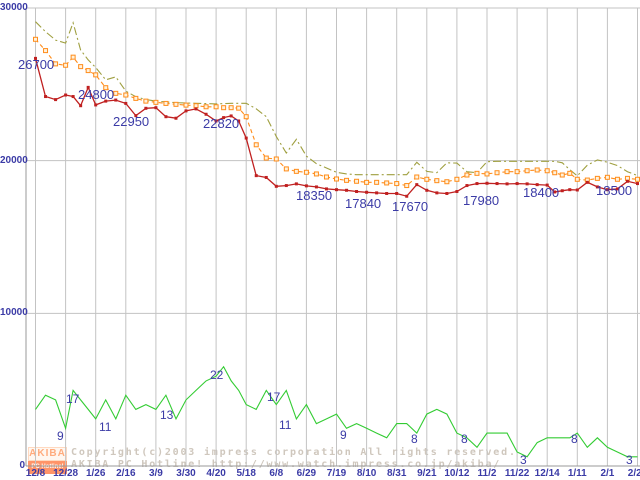 This screenshot has width=640, height=480. What do you see at coordinates (14, 313) in the screenshot?
I see `y-axis-tick-label: 10000` at bounding box center [14, 313].